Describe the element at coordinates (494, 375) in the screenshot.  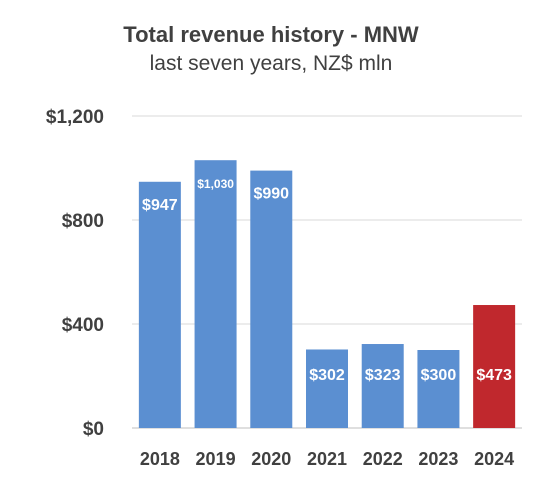
I see `data-label: $473` at that location.